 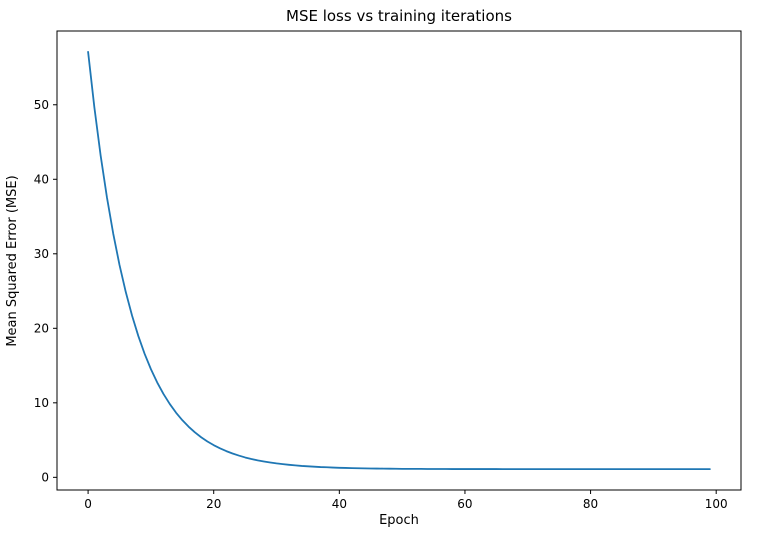 I want to click on chart-title: MSE loss vs training iterations, so click(x=399, y=16).